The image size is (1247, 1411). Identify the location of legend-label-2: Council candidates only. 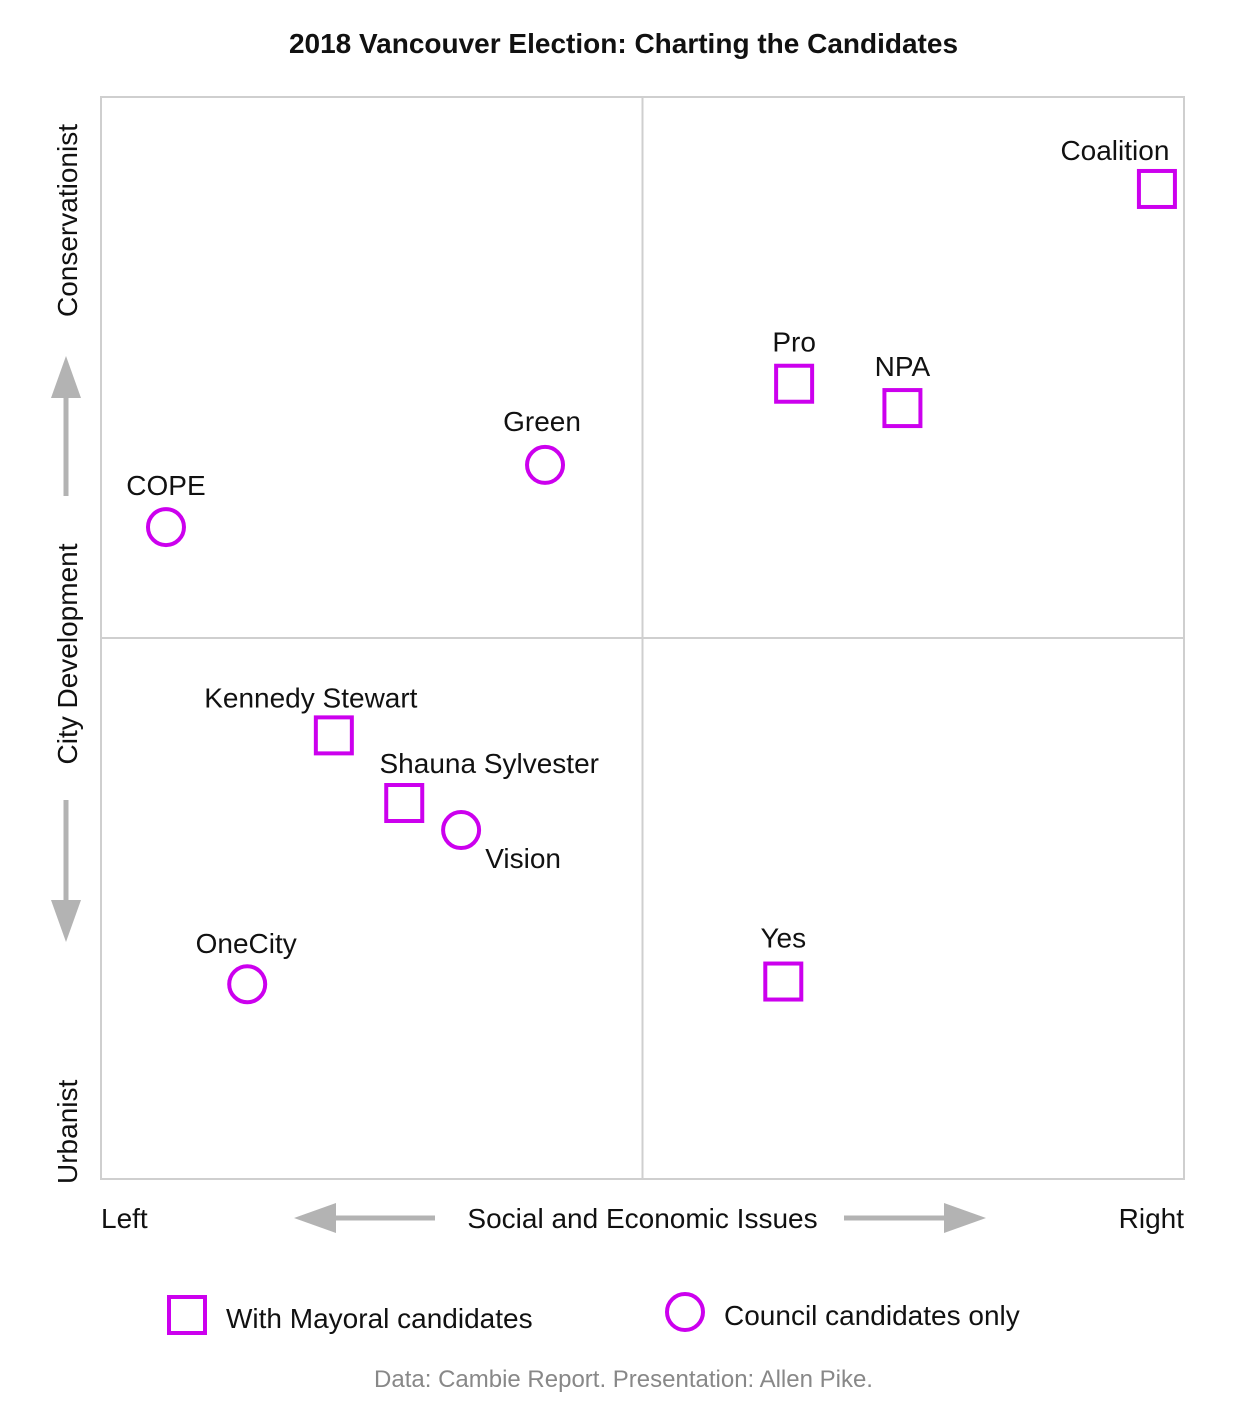
(872, 1315).